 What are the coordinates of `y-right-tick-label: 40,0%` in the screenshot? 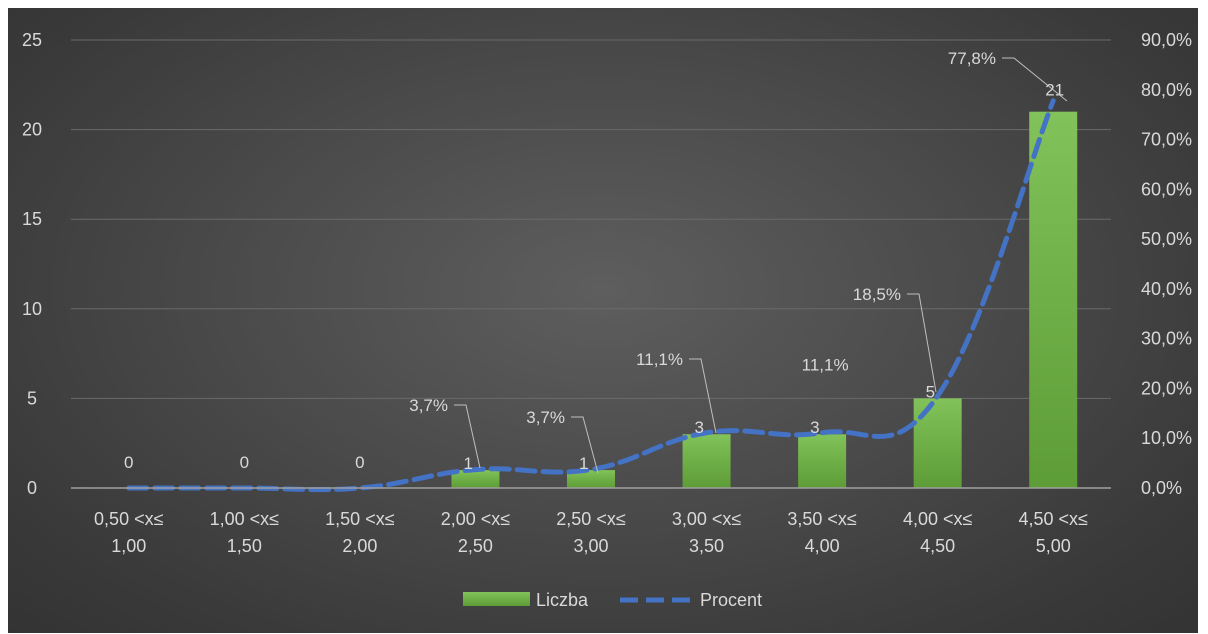 It's located at (1166, 289).